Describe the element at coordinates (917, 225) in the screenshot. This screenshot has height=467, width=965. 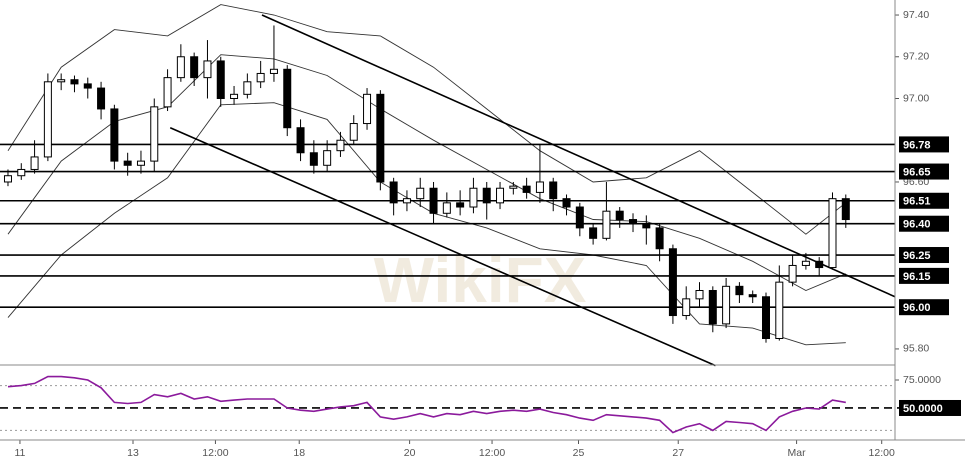
I see `level-label: 96.40` at that location.